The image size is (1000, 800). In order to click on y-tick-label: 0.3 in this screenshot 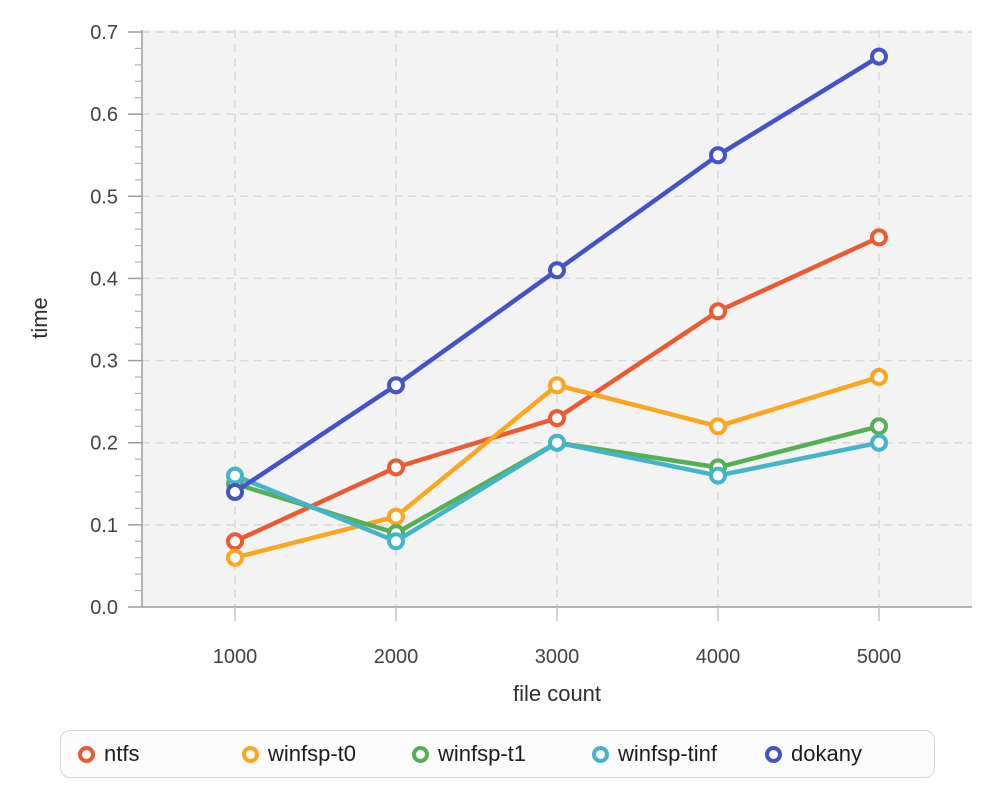, I will do `click(104, 362)`.